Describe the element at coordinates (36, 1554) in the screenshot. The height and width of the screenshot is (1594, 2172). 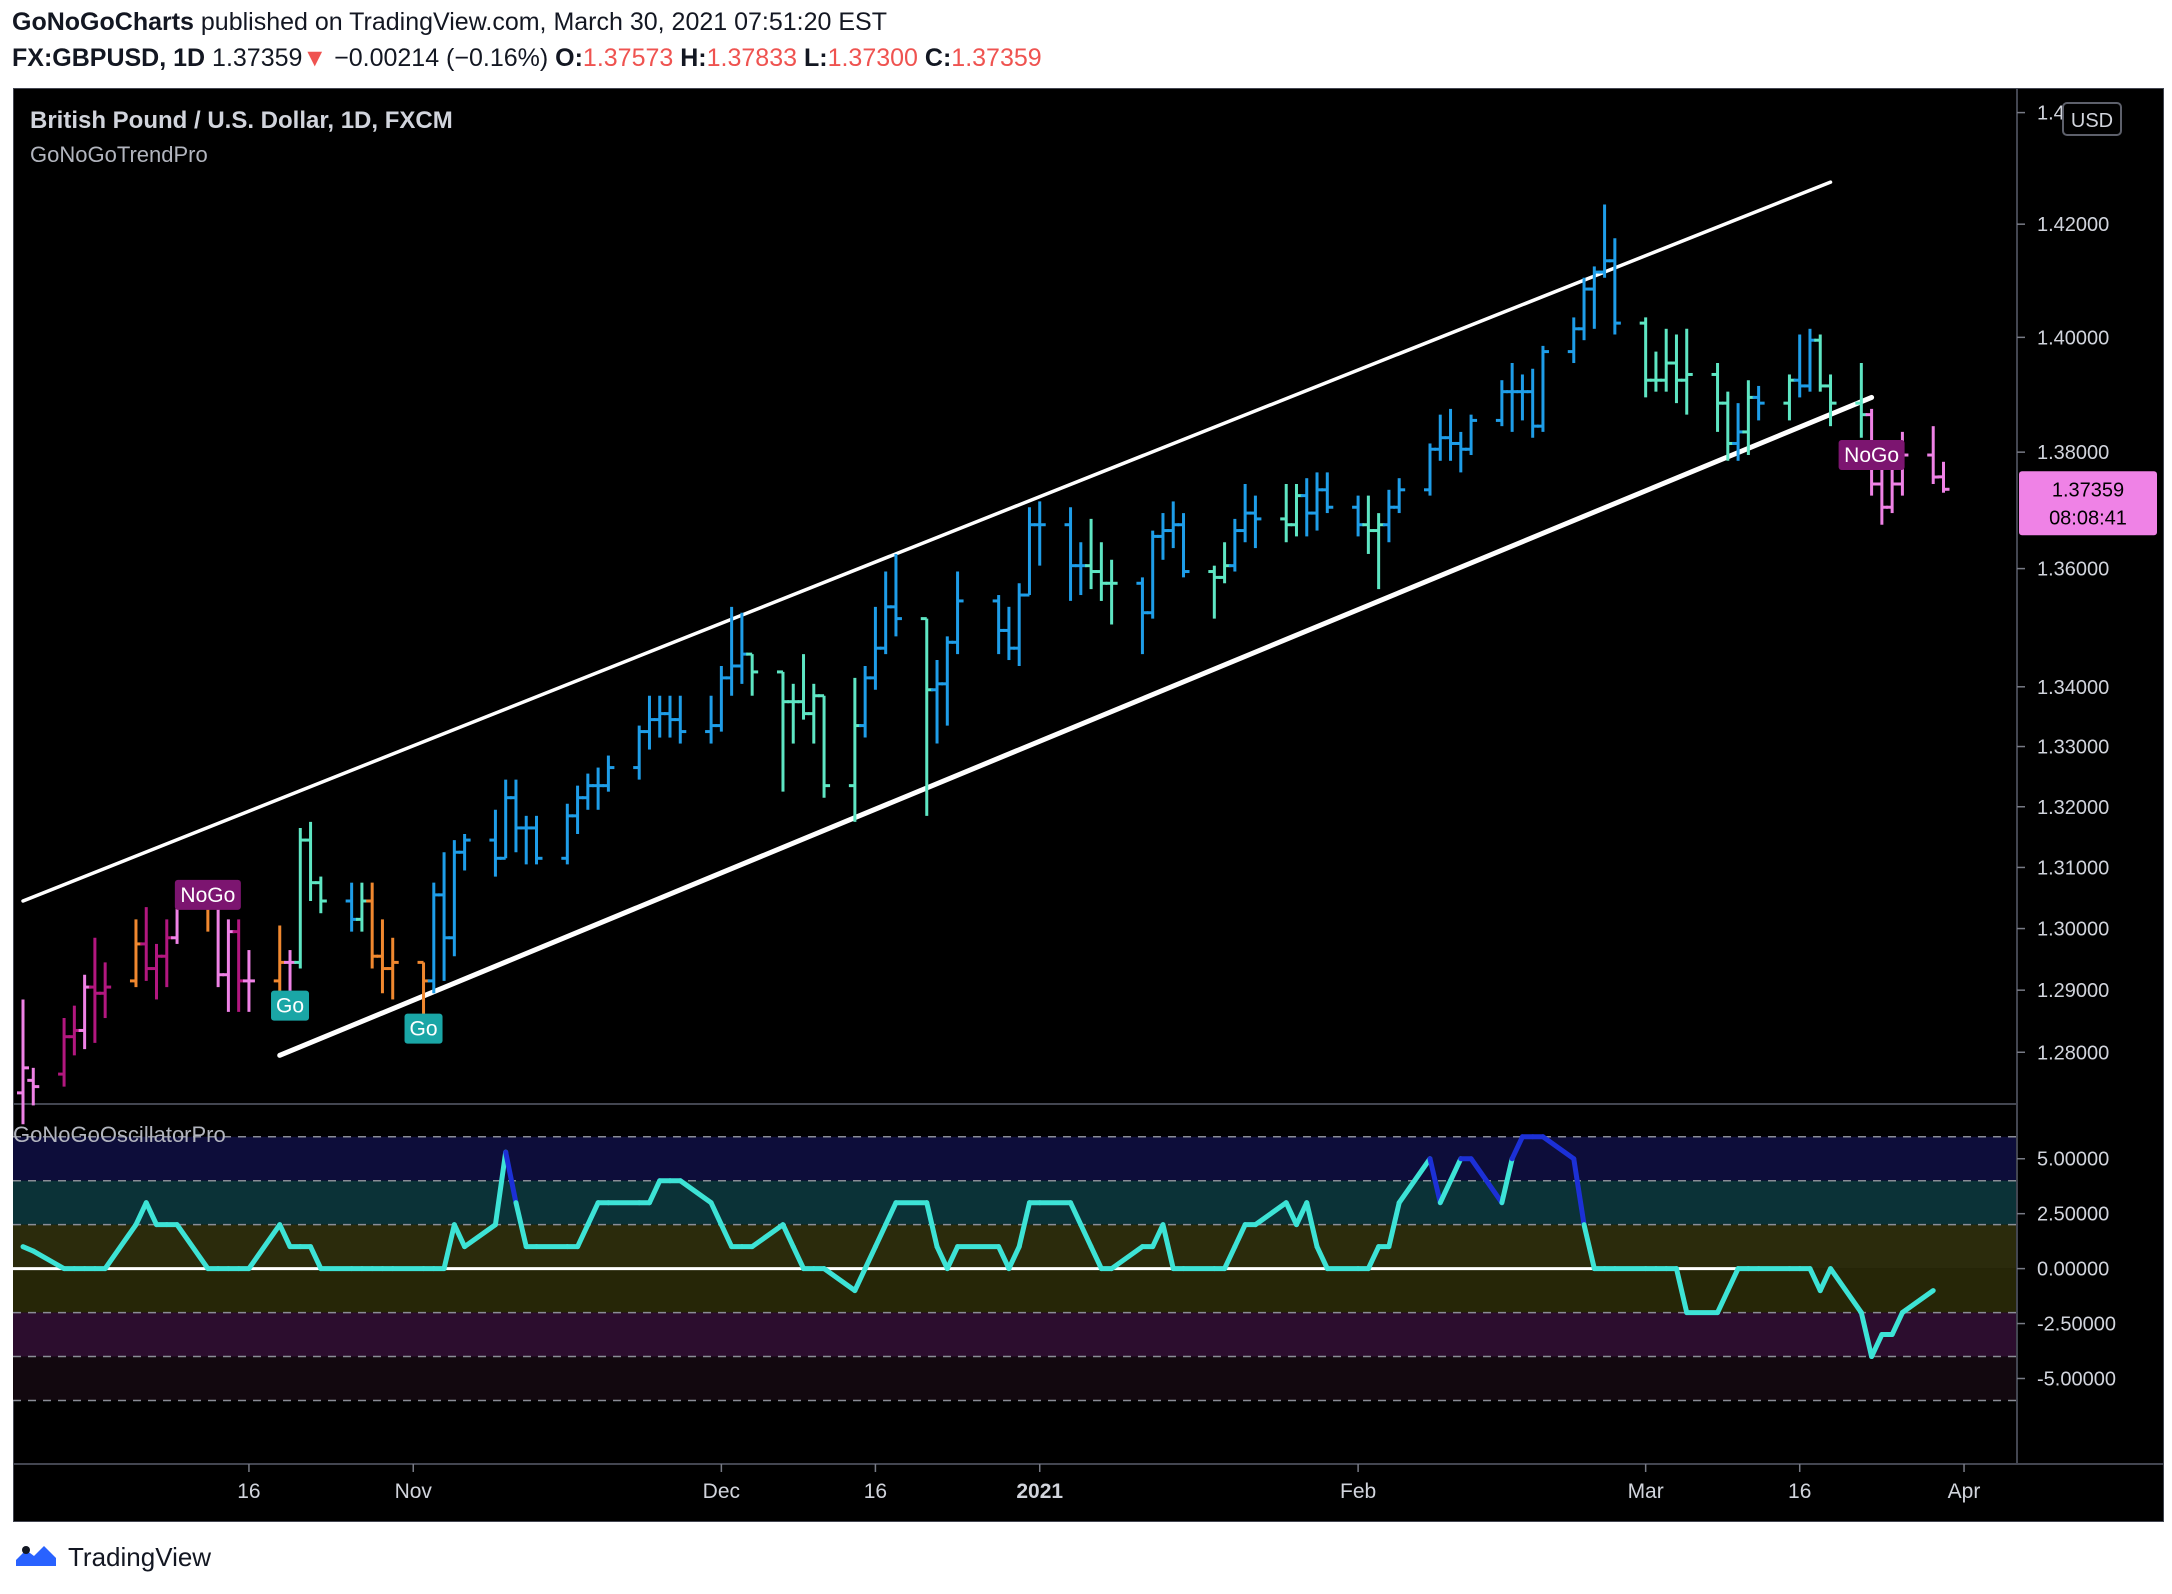
I see `tradingview-logo-icon` at that location.